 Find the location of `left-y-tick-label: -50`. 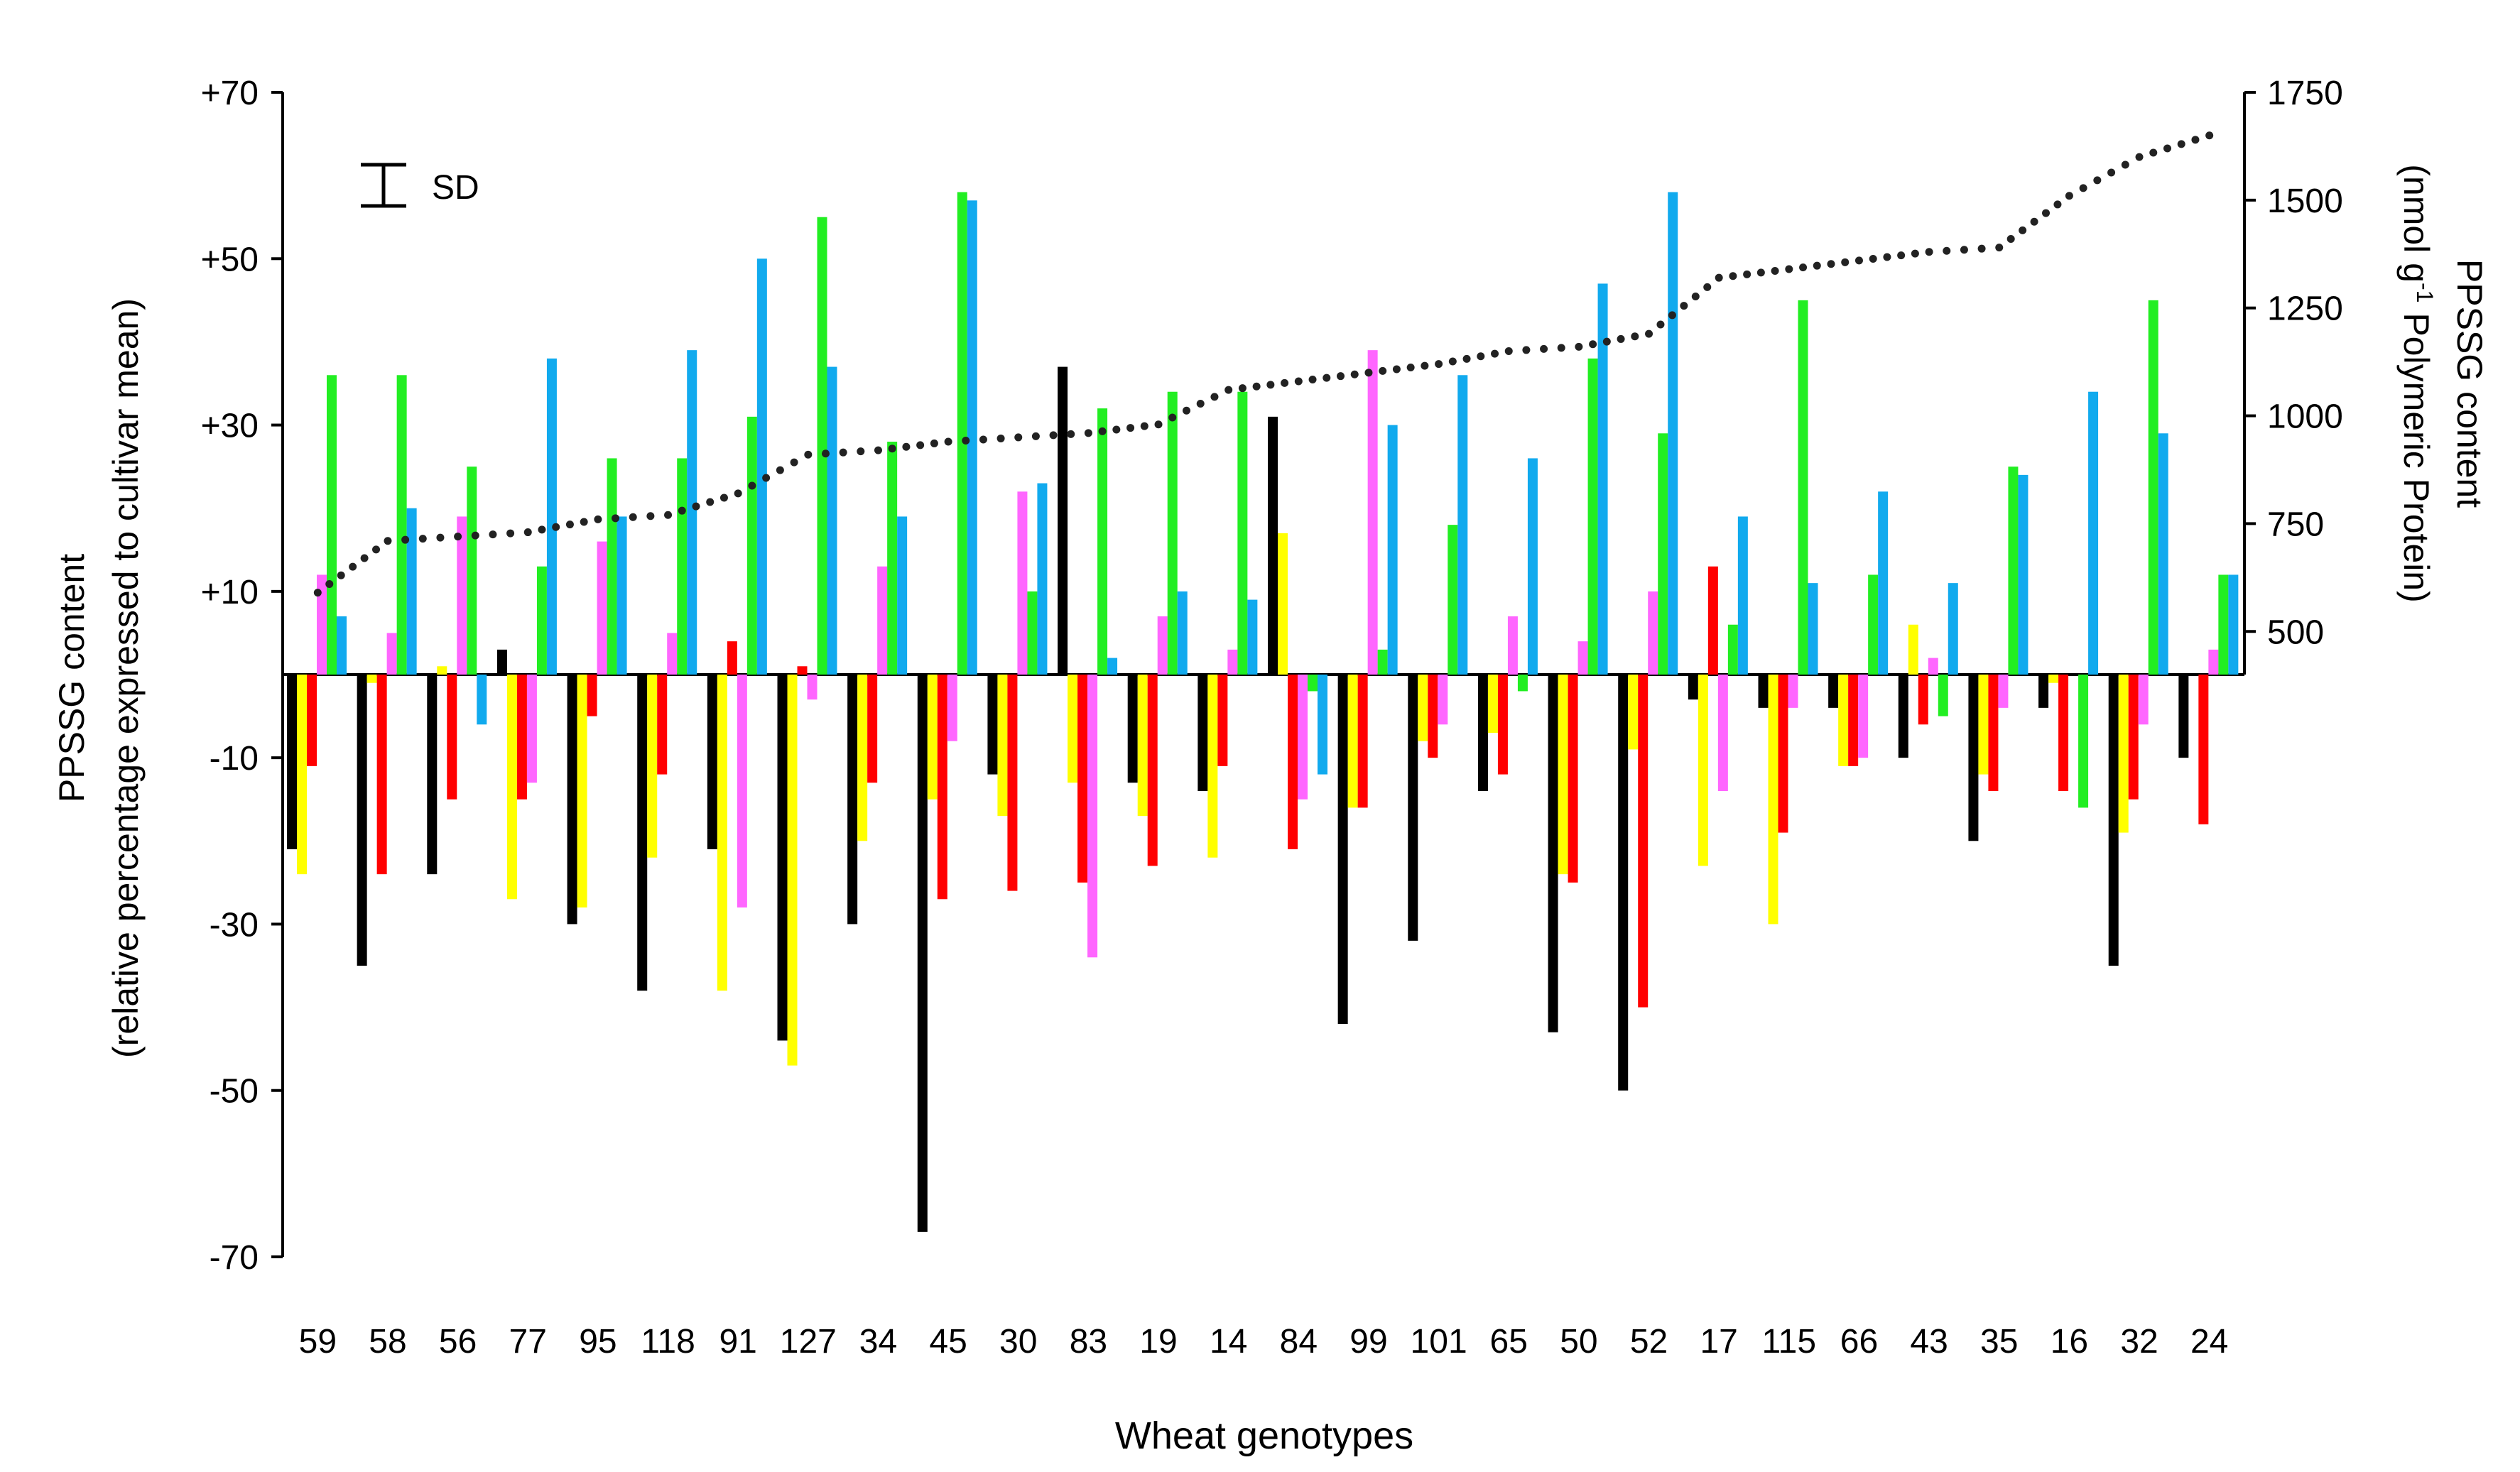

left-y-tick-label: -50 is located at coordinates (235, 1092).